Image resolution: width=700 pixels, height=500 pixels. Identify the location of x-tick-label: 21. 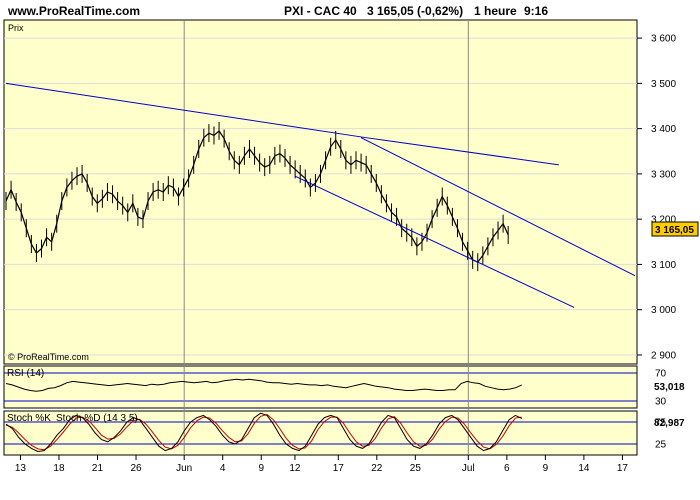
(98, 468).